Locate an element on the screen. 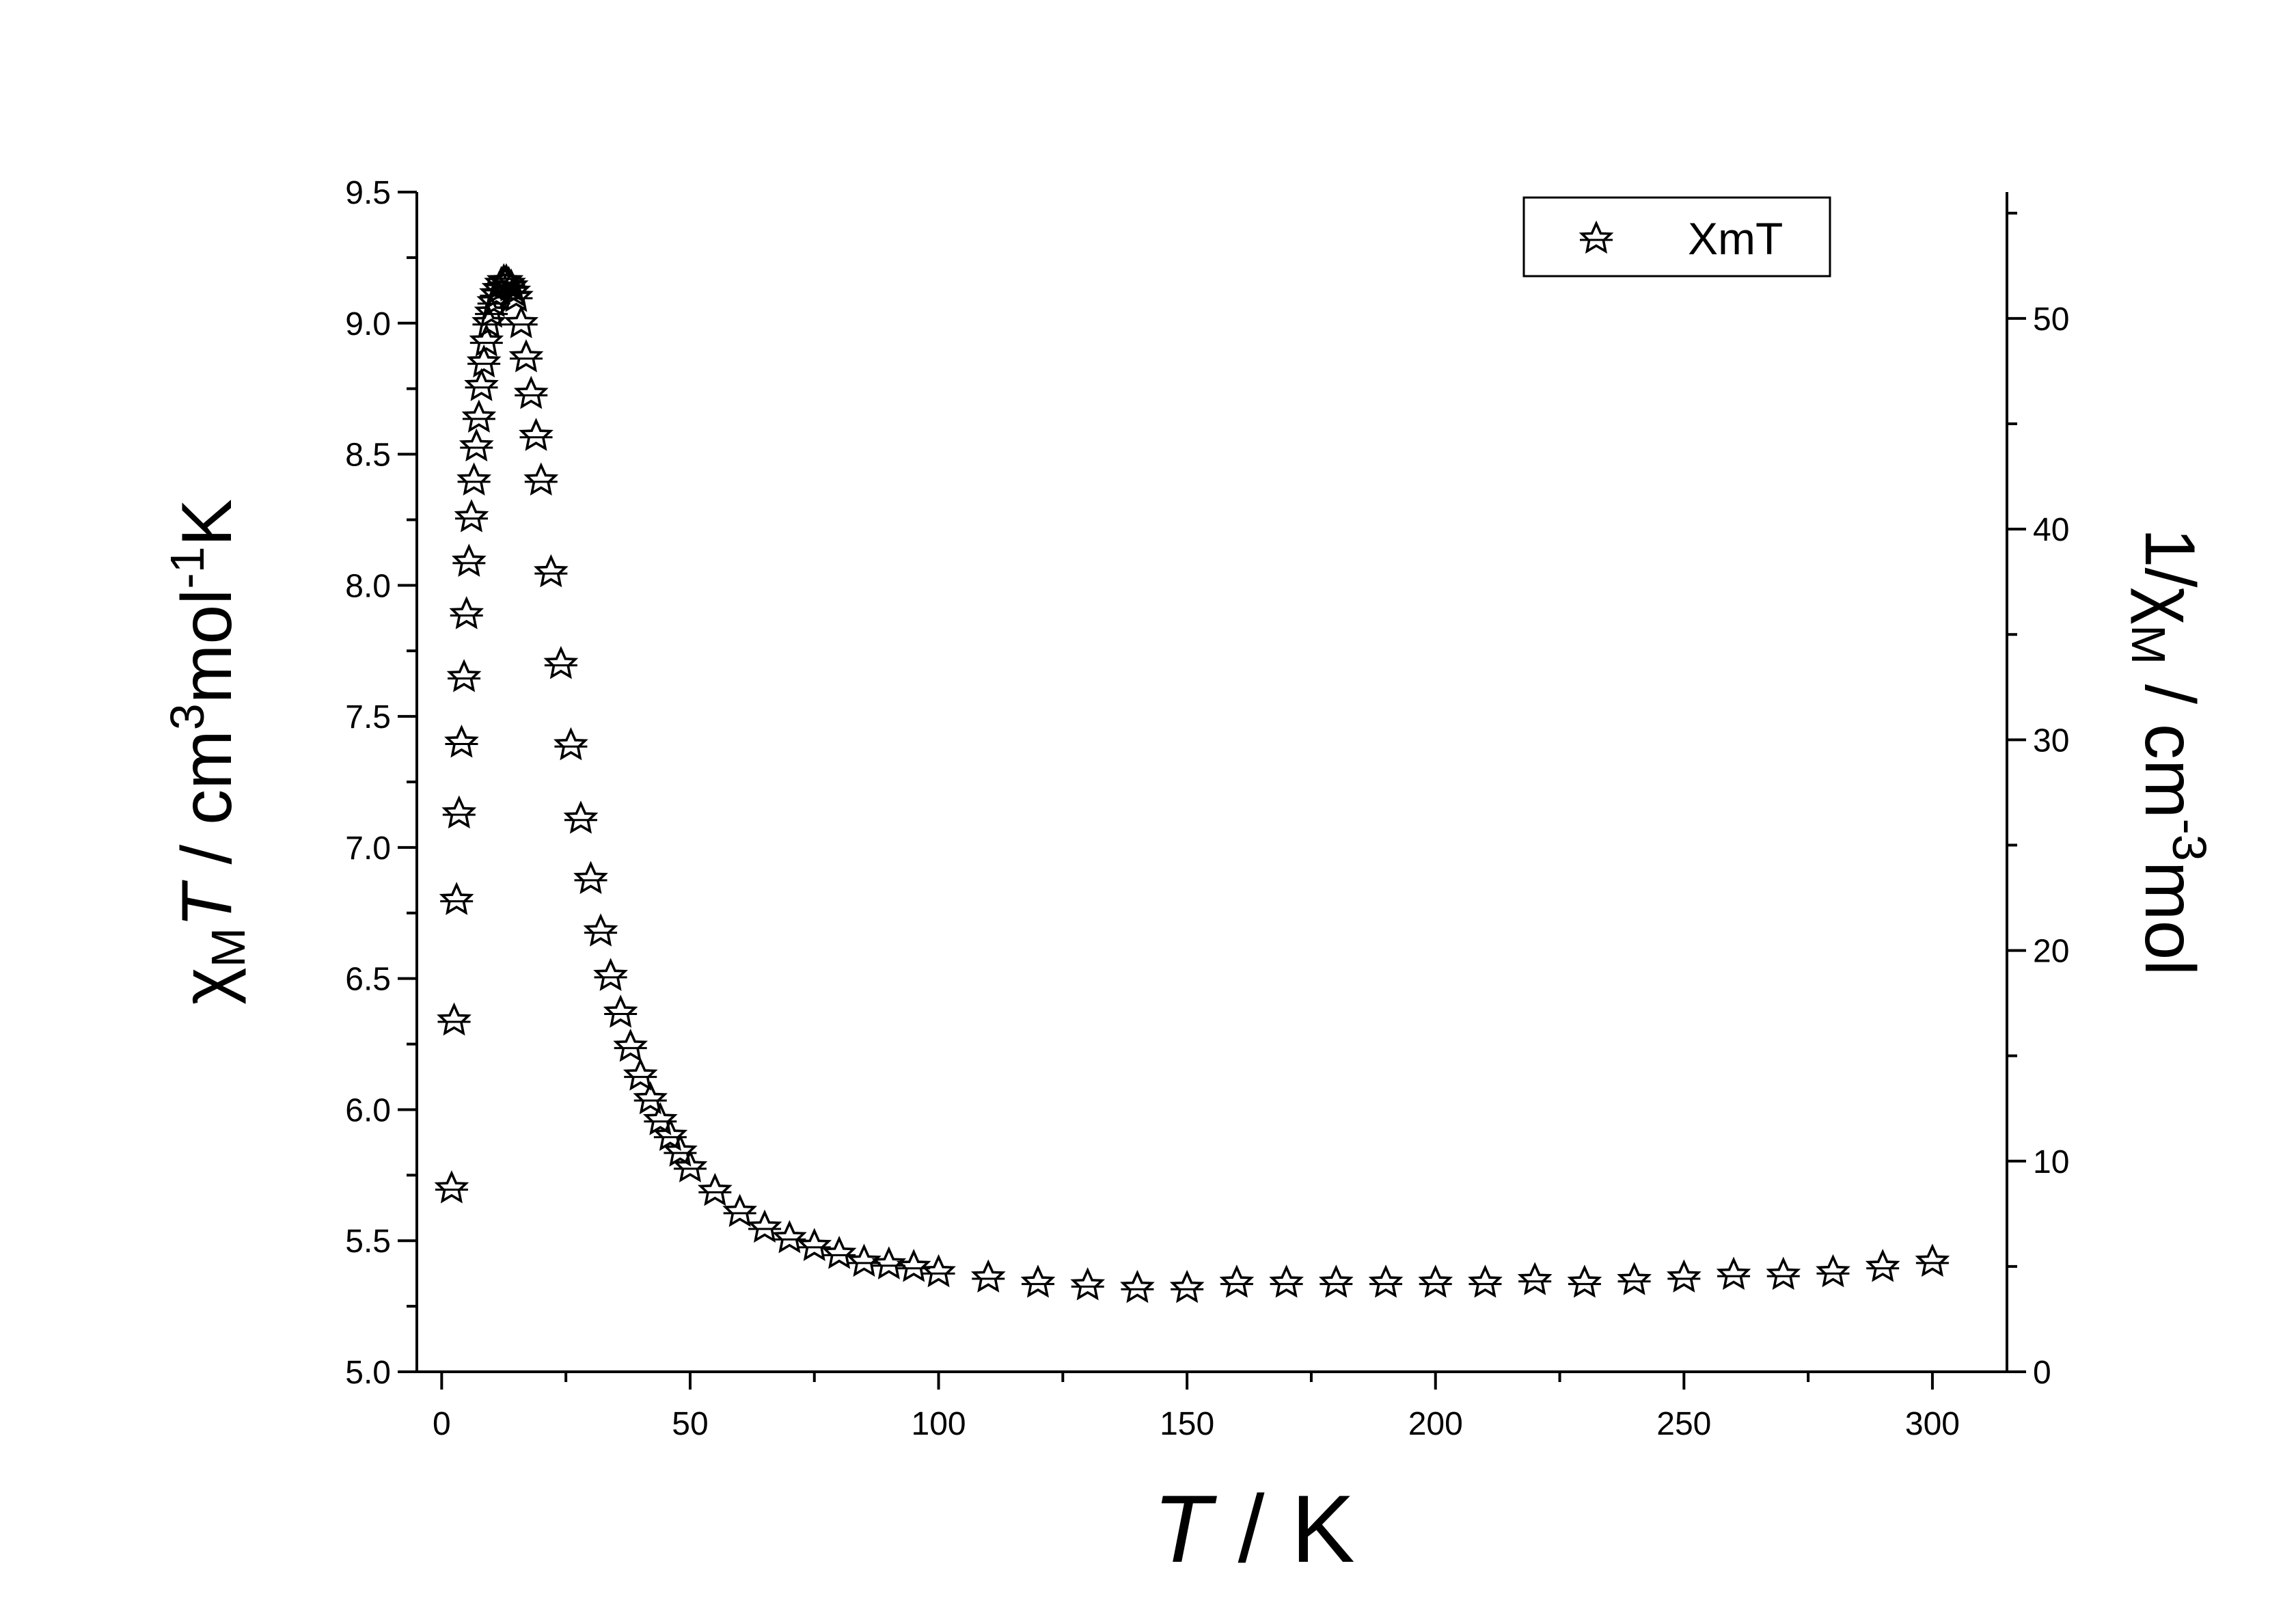  x-tick-label: 100 is located at coordinates (939, 1424).